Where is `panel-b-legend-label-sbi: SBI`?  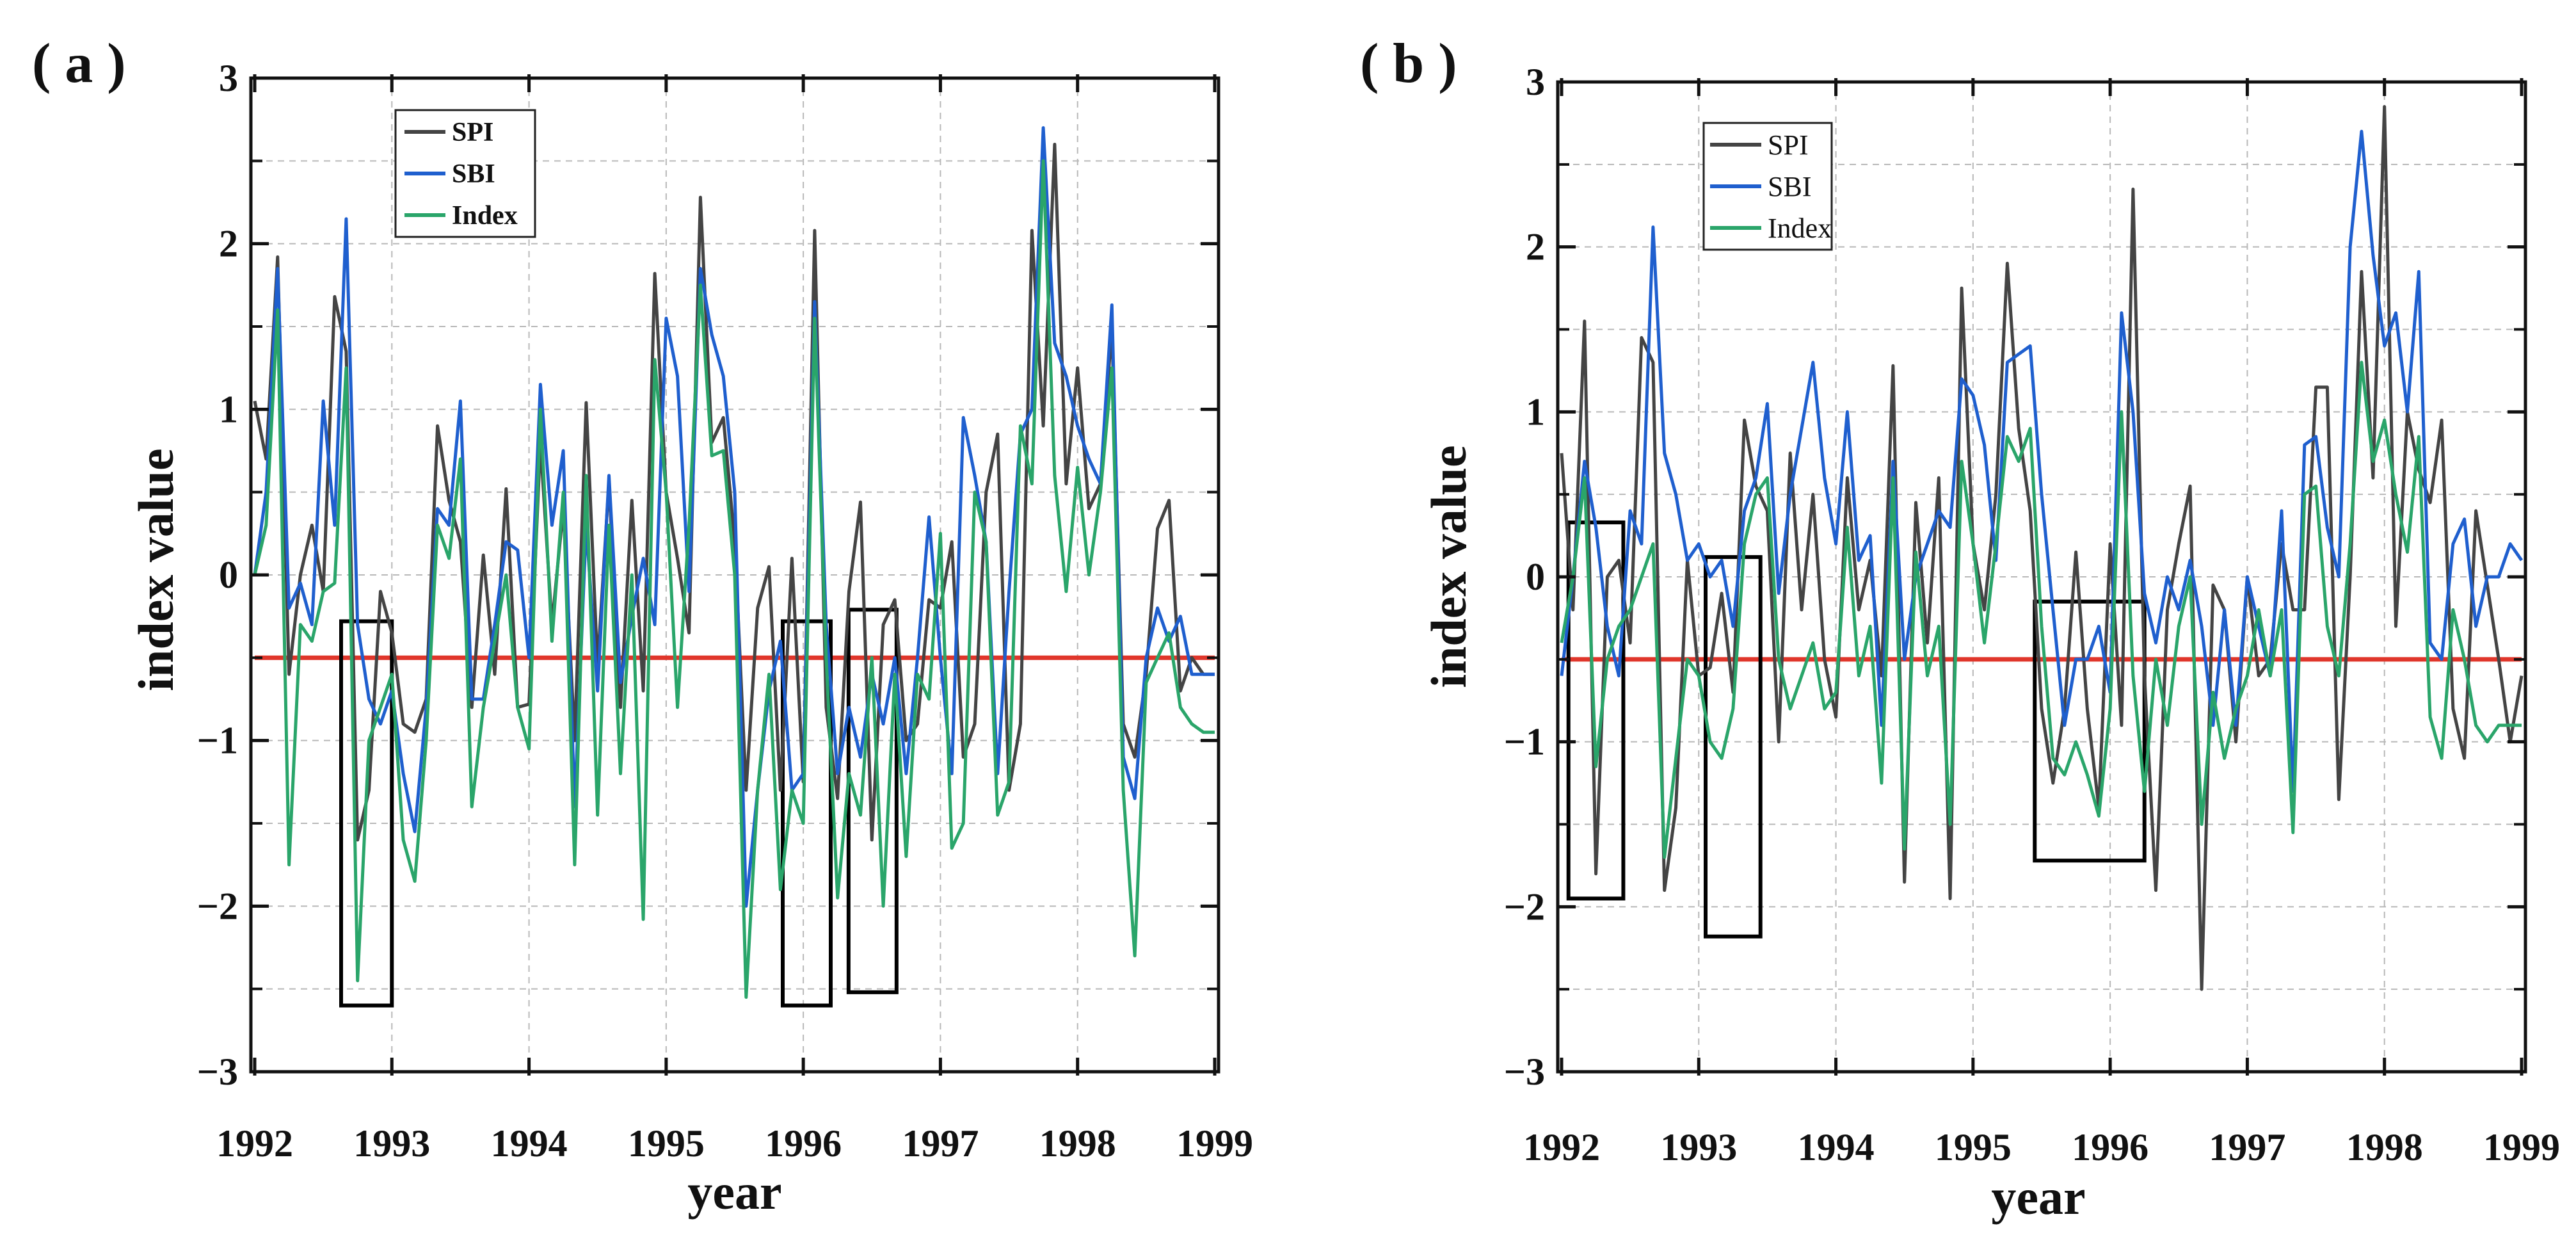 panel-b-legend-label-sbi: SBI is located at coordinates (1789, 186).